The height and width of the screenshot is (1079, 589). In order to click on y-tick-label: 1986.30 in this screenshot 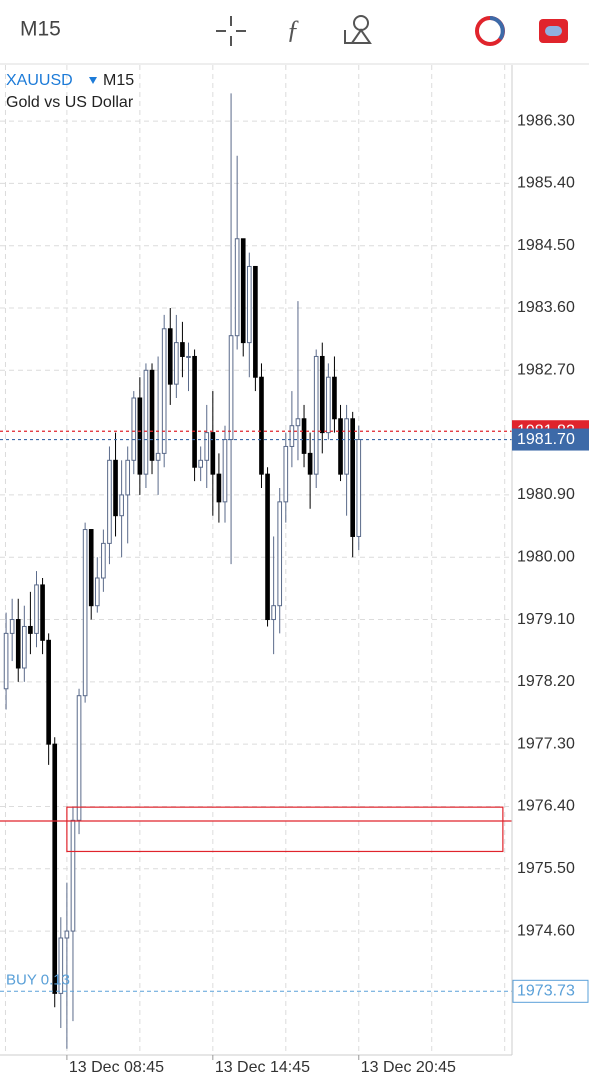, I will do `click(546, 120)`.